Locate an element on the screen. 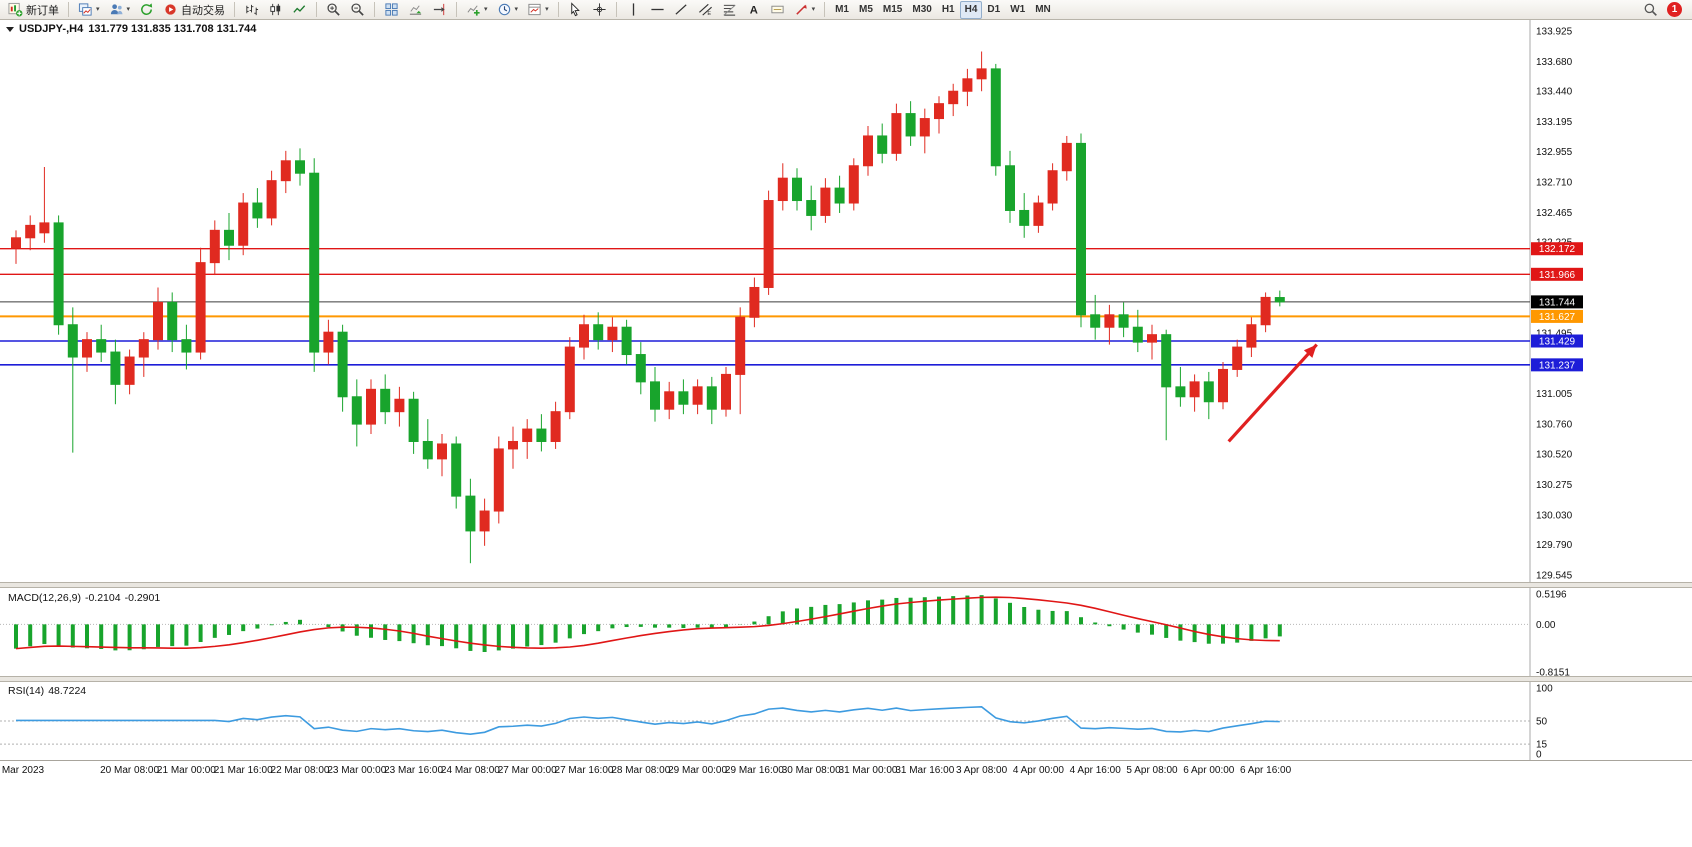 The image size is (1692, 847). refresh-icon is located at coordinates (147, 9).